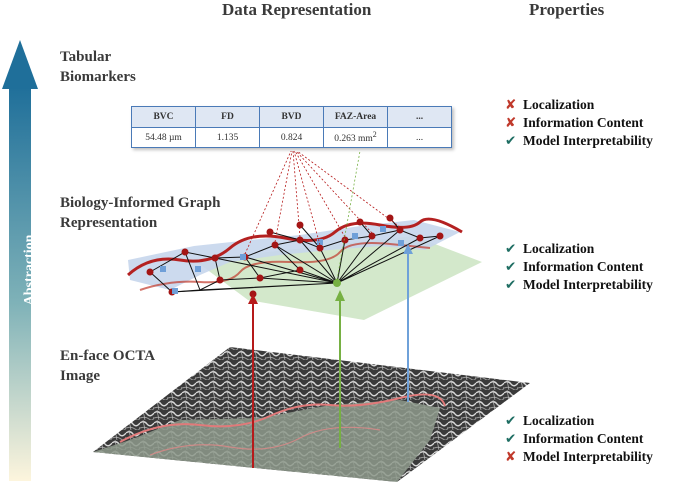 This screenshot has height=485, width=694. What do you see at coordinates (108, 356) in the screenshot?
I see `image-title-line1: En-face OCTA` at bounding box center [108, 356].